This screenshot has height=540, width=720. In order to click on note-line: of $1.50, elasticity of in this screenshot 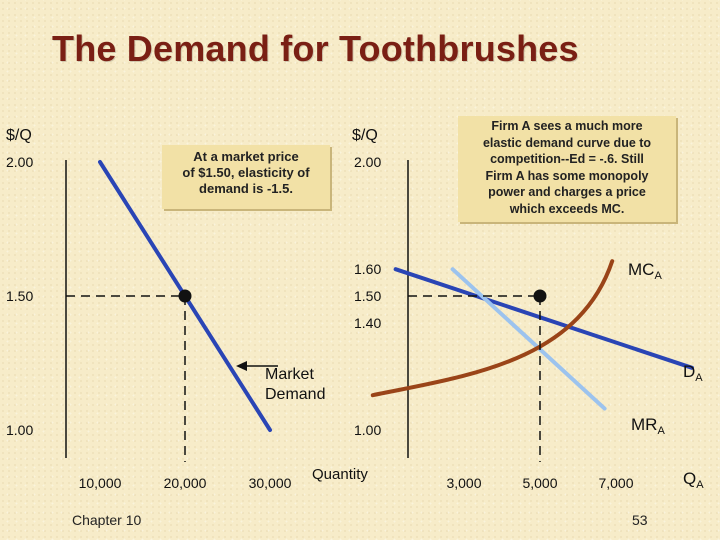, I will do `click(246, 172)`.